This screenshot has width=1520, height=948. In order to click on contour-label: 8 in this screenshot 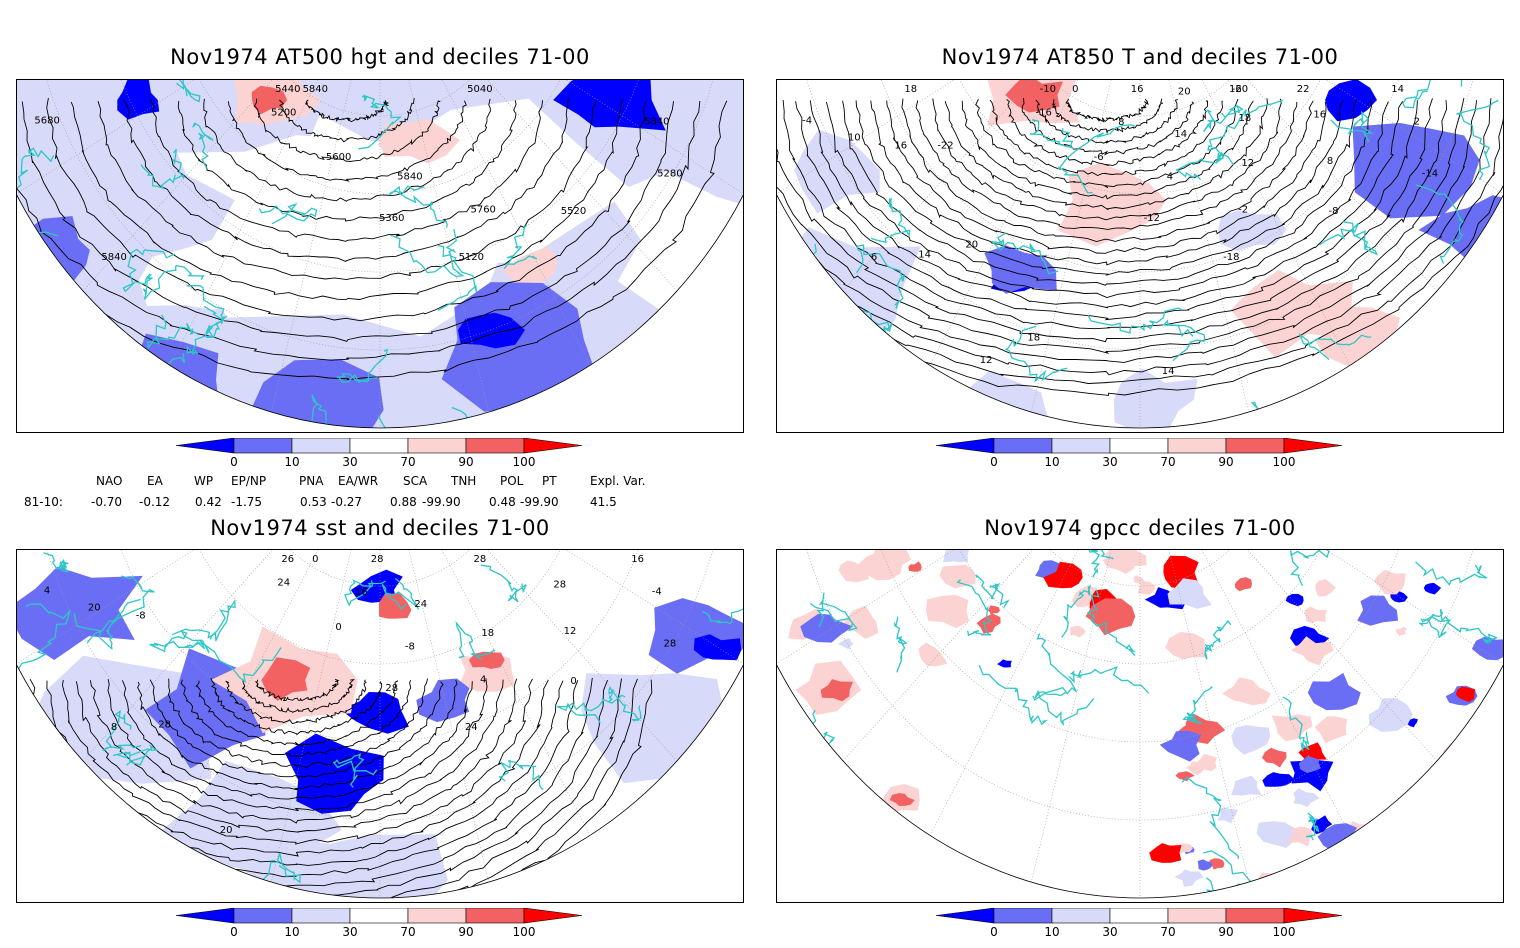, I will do `click(1330, 161)`.